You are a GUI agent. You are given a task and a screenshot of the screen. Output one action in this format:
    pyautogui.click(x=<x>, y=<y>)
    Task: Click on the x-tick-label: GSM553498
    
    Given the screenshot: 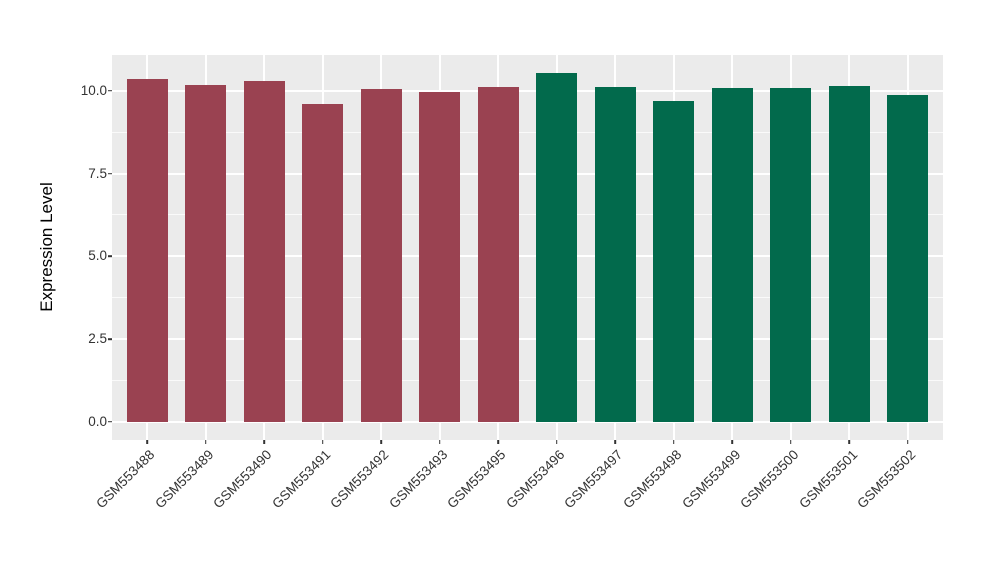 What is the action you would take?
    pyautogui.click(x=652, y=479)
    